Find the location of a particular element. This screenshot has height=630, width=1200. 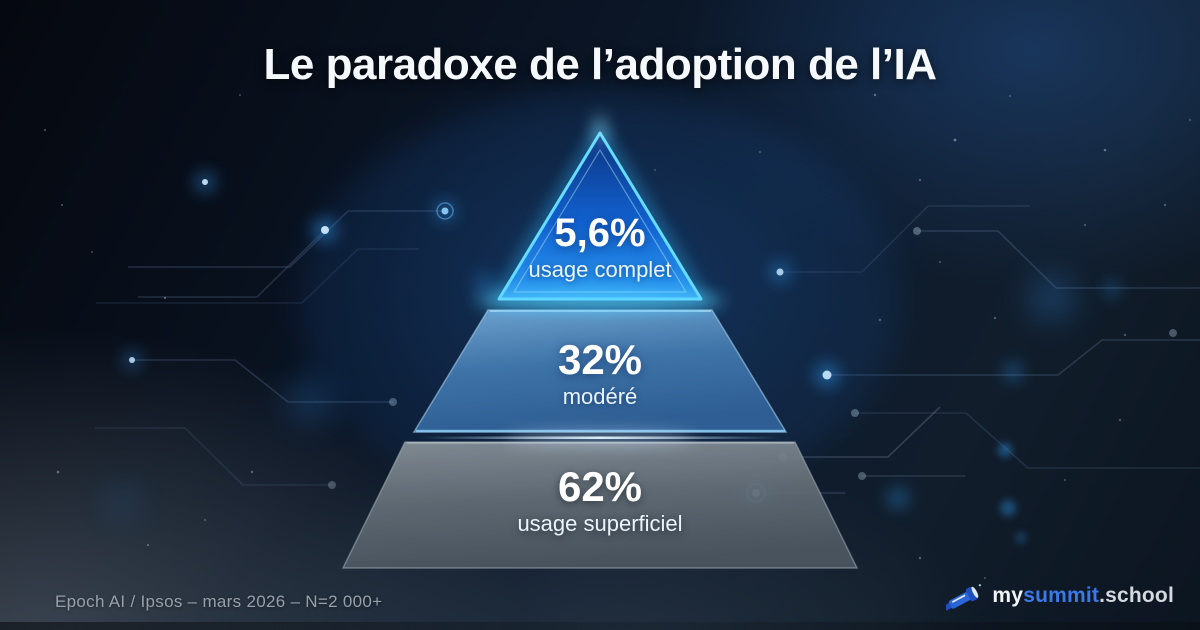

logo-text-my: my is located at coordinates (1008, 595).